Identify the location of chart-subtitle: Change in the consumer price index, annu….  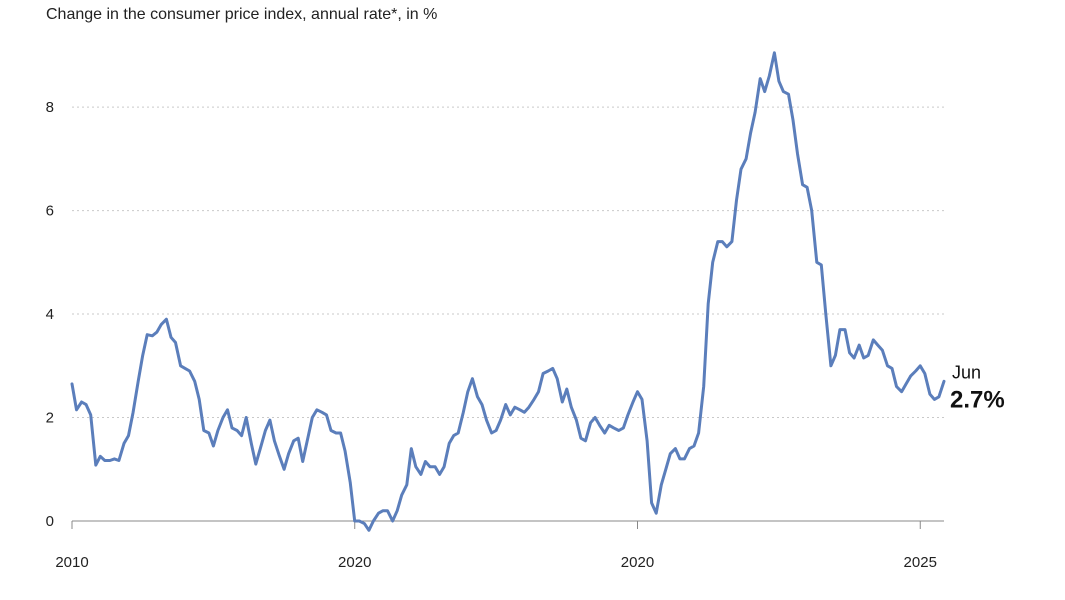
(242, 14).